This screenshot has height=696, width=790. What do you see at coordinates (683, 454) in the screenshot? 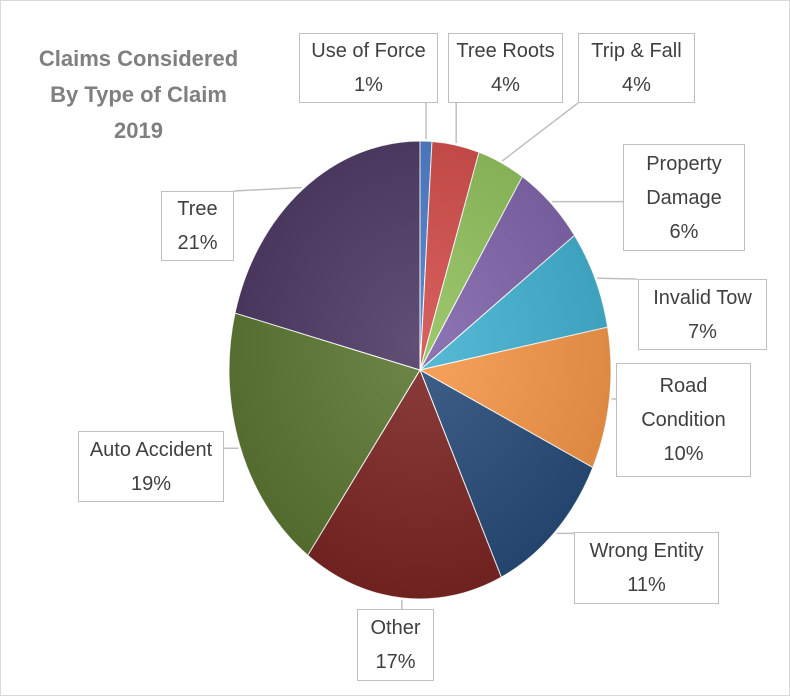
I see `value-label: 10%` at bounding box center [683, 454].